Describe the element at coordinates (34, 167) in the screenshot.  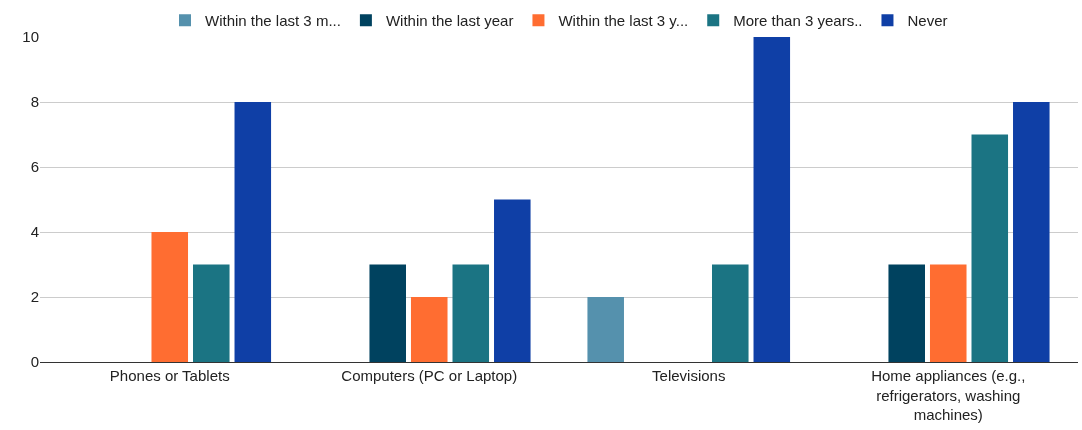
I see `y-tick-label: 6` at that location.